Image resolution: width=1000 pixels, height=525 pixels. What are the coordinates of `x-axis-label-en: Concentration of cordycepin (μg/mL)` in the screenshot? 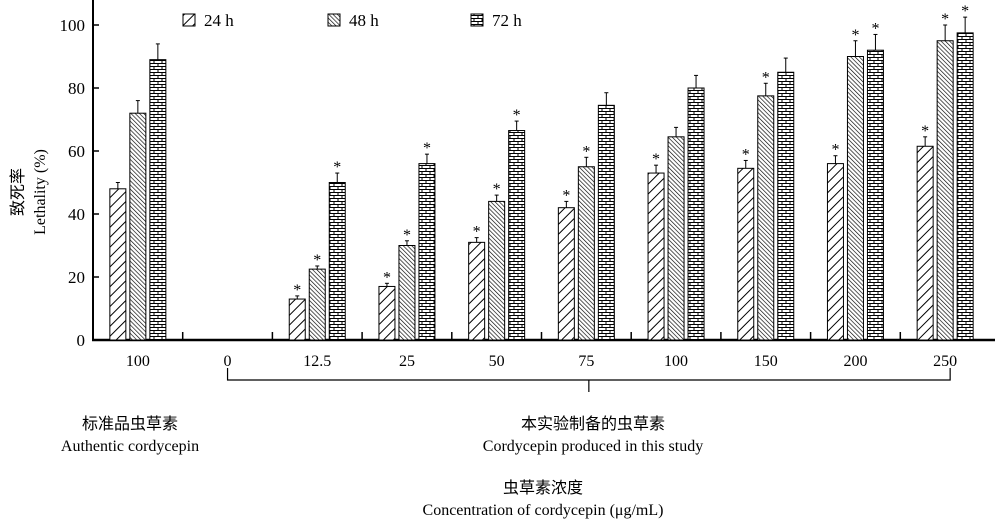 It's located at (543, 510).